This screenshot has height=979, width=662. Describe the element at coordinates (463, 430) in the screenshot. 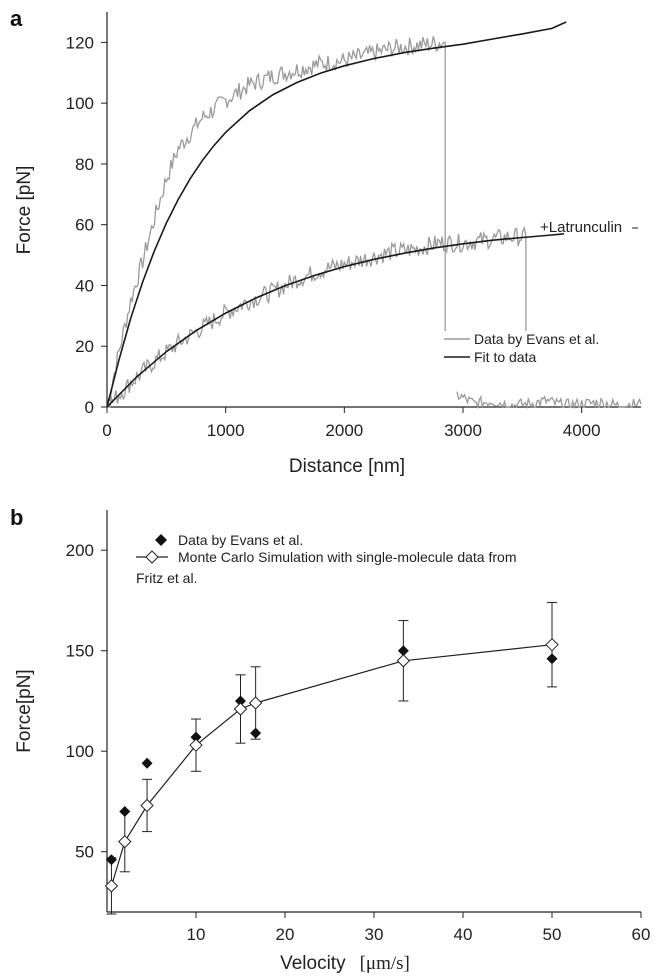

I see `panel-a-x-tick-label: 3000` at that location.